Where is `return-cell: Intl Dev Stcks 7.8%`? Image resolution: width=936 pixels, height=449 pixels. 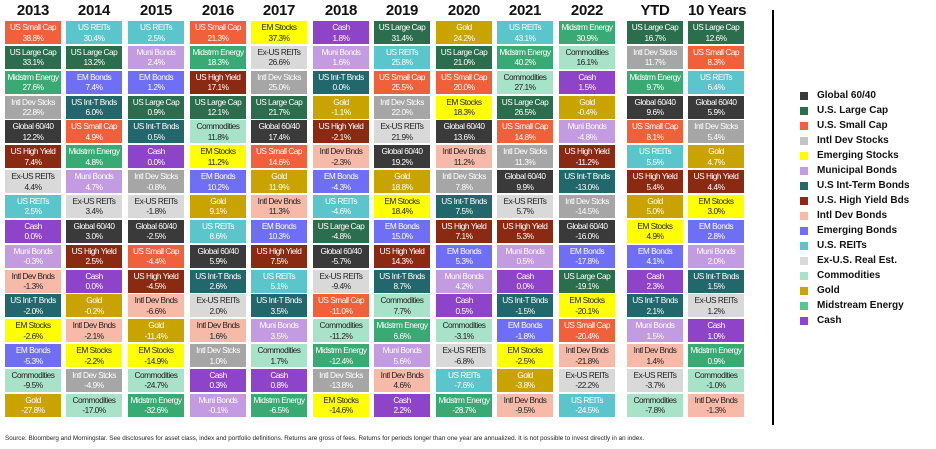
return-cell: Intl Dev Stcks 7.8% is located at coordinates (464, 182).